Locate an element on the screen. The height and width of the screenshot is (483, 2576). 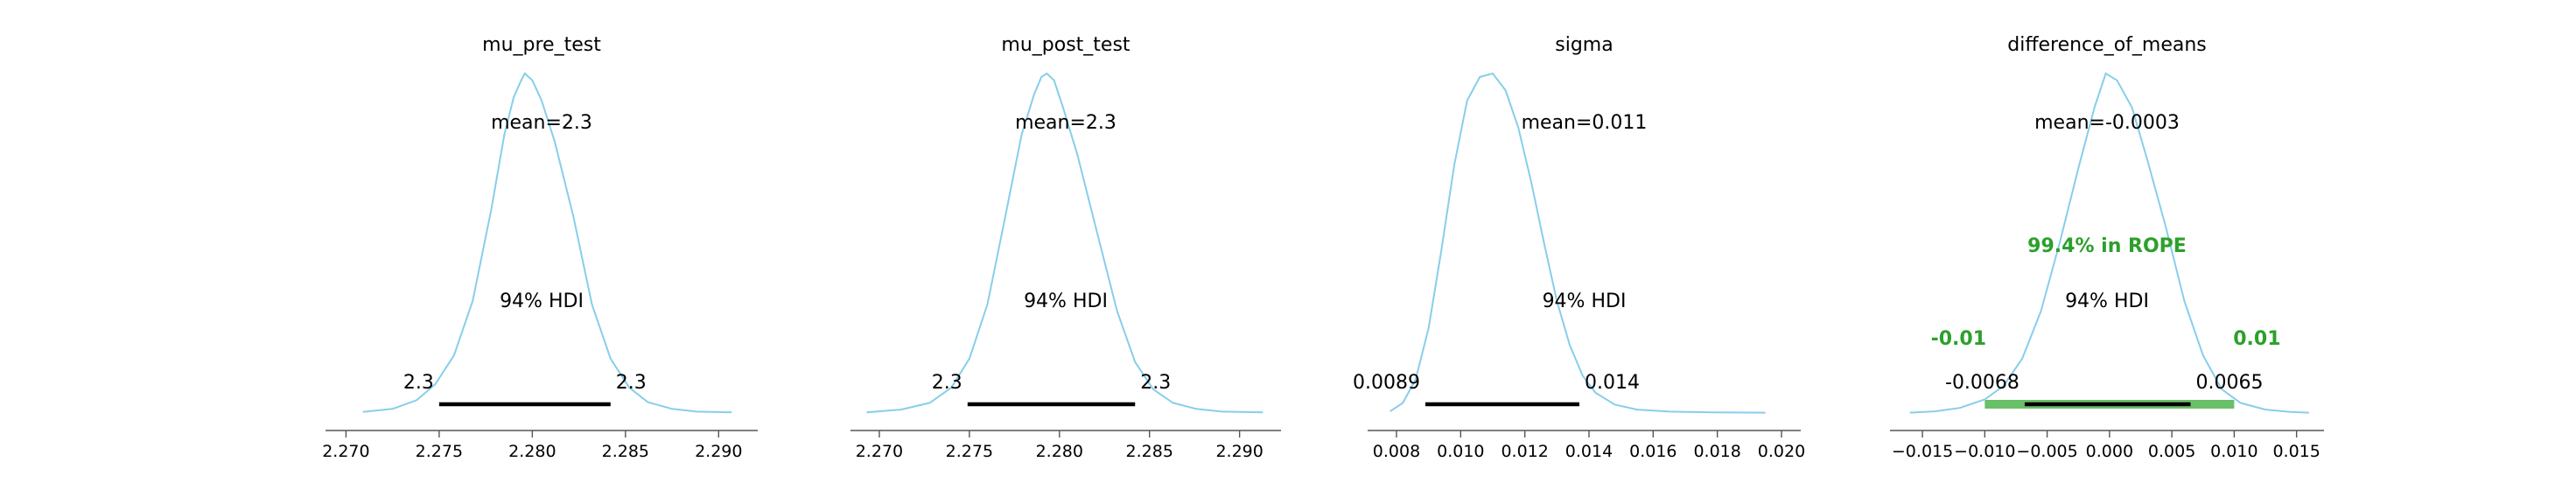
rope-percentage-label: 99.4% in ROPE is located at coordinates (2107, 246).